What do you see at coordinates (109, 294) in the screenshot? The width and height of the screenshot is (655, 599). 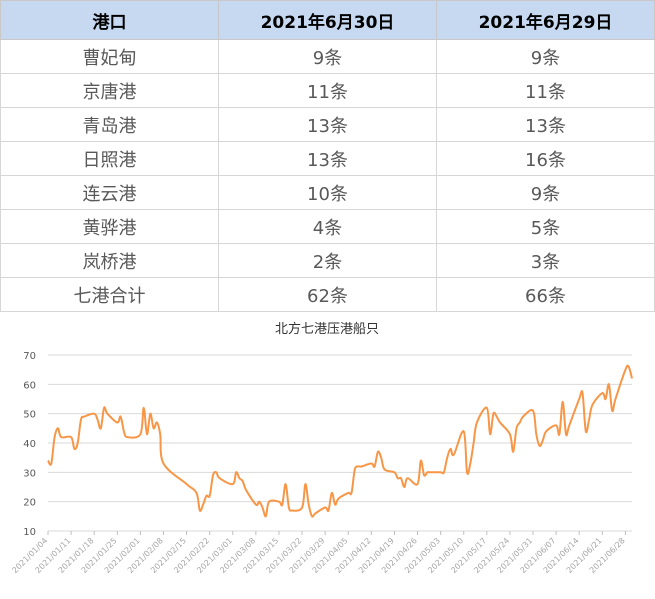 I see `port-name-cell: 七港合计` at bounding box center [109, 294].